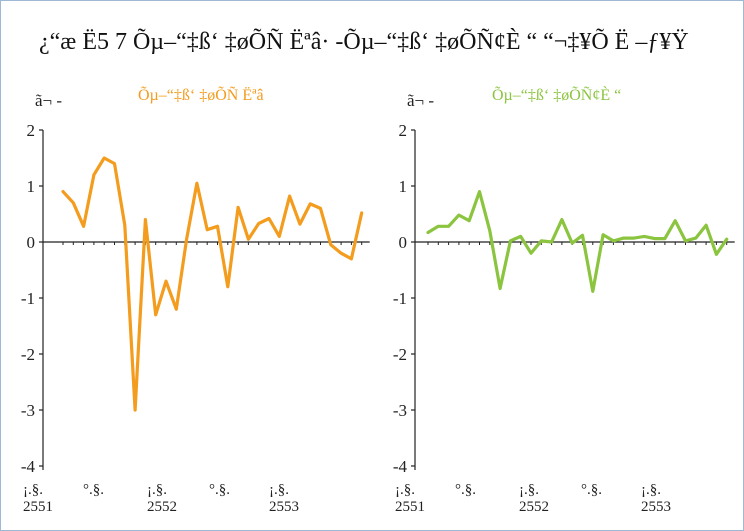 This screenshot has width=744, height=531. What do you see at coordinates (201, 95) in the screenshot?
I see `series-label: Õµ–“‡ß‘ ‡øÕÑ Ëªâ` at bounding box center [201, 95].